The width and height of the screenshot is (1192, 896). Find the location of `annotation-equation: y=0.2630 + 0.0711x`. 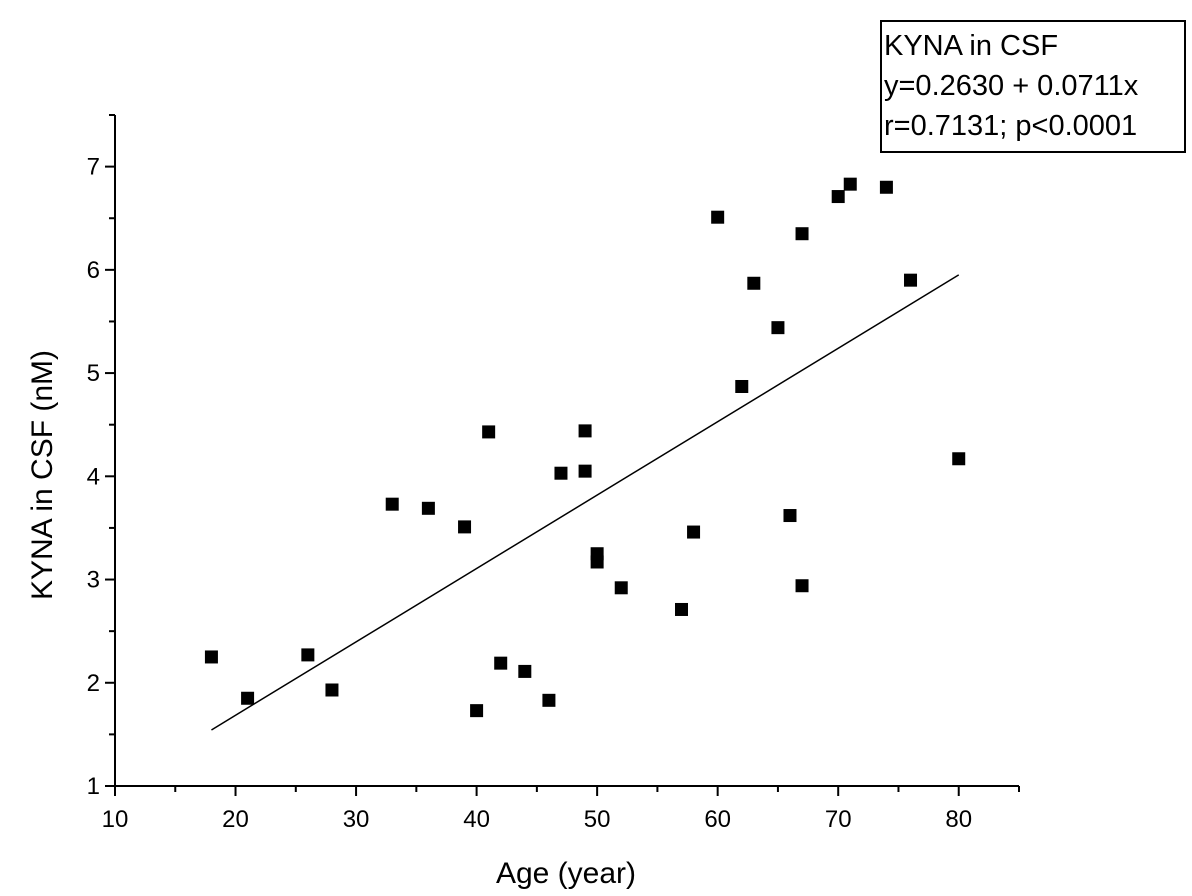

annotation-equation: y=0.2630 + 0.0711x is located at coordinates (1011, 86).